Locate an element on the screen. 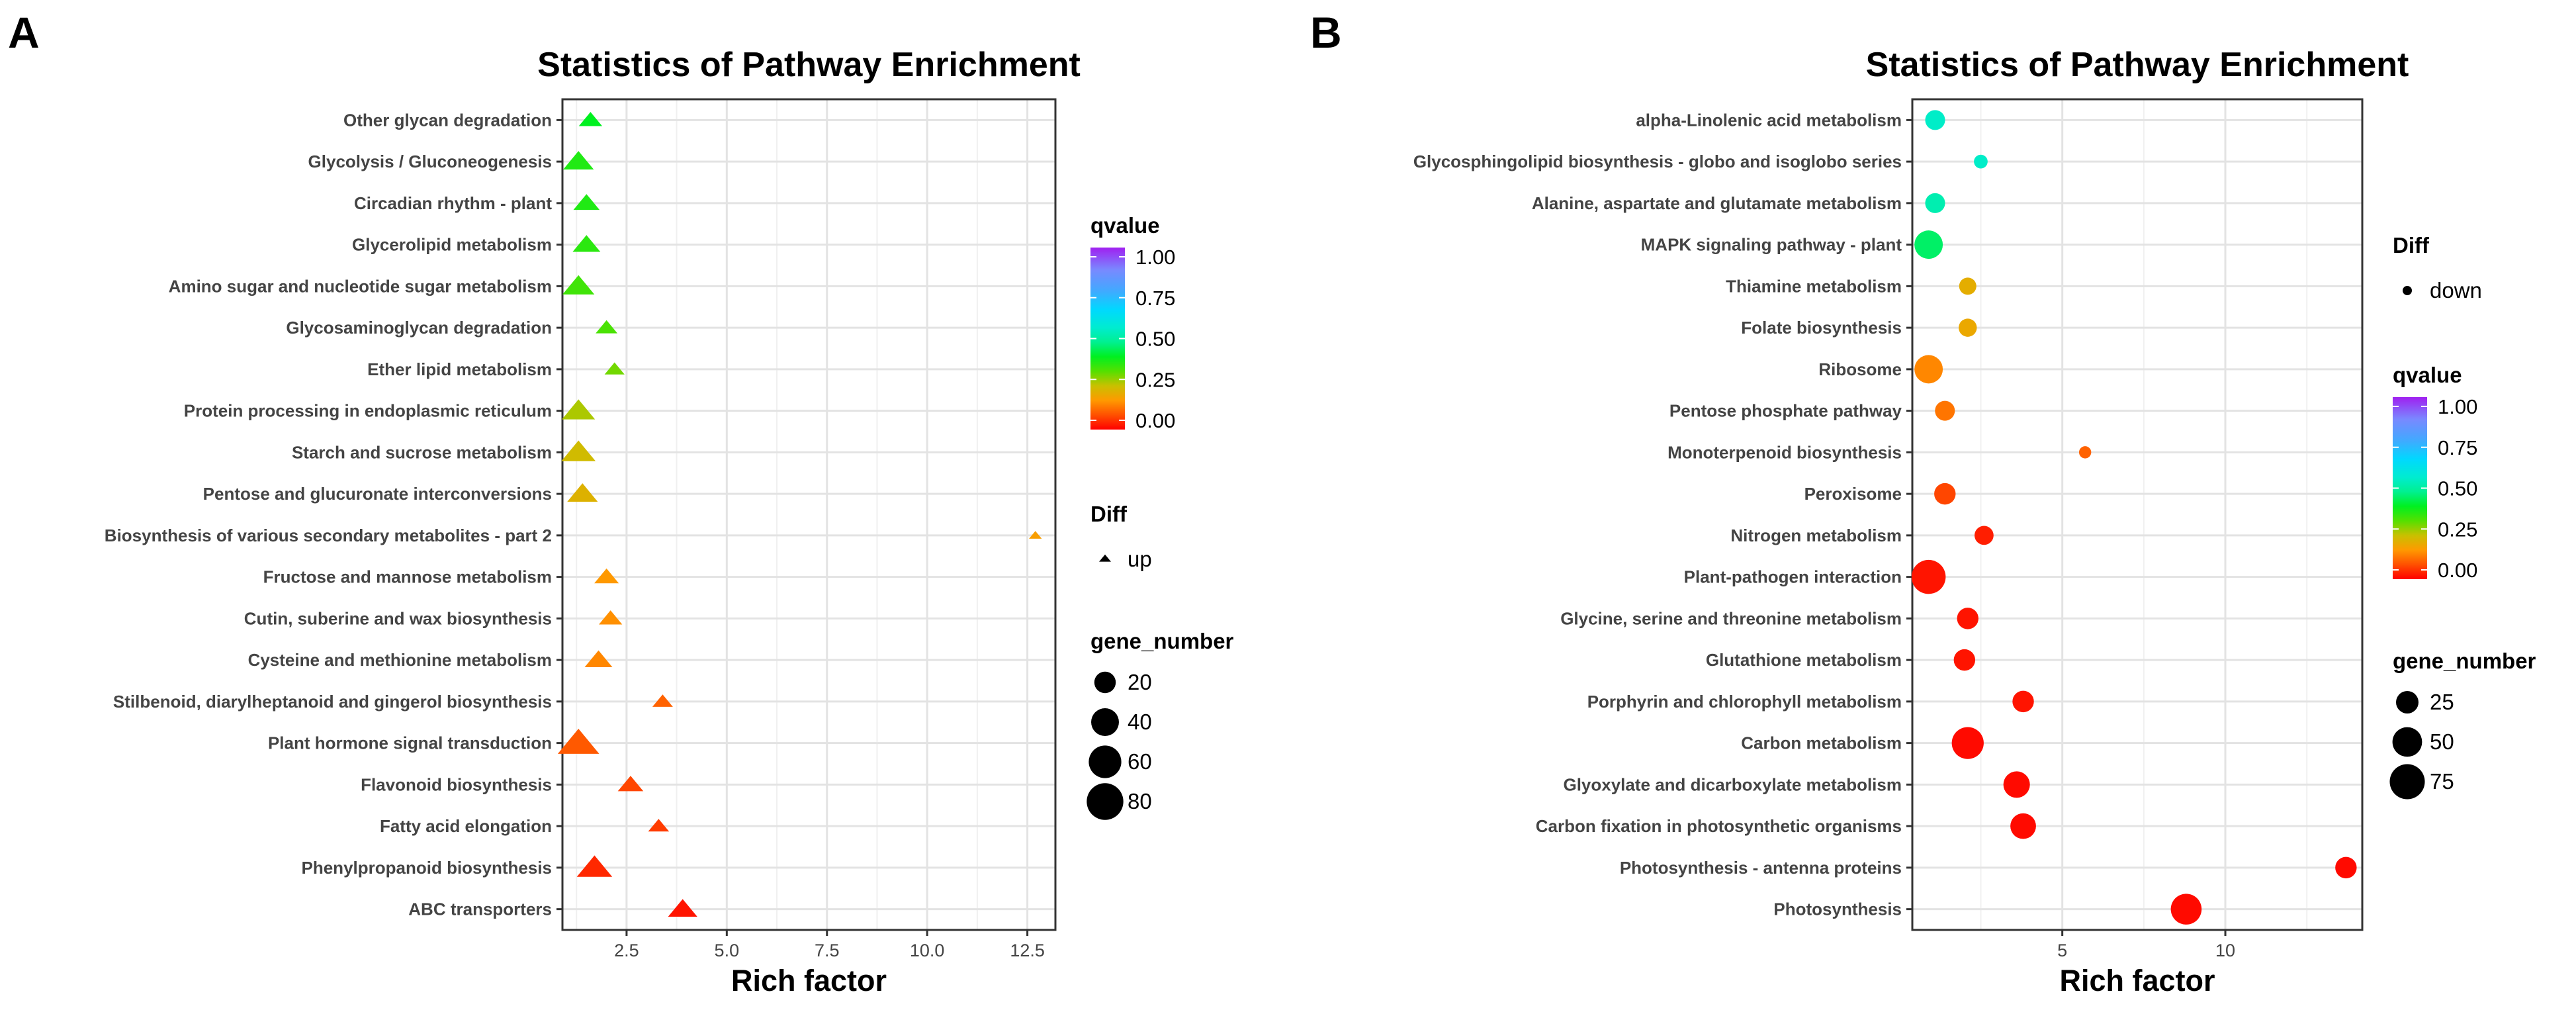 This screenshot has width=2576, height=1014. x-tick-label: 5 is located at coordinates (2062, 951).